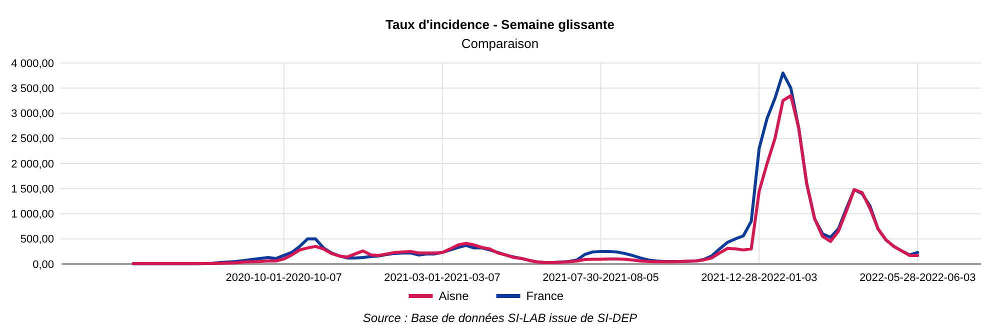 Image resolution: width=1000 pixels, height=329 pixels. Describe the element at coordinates (600, 278) in the screenshot. I see `x-tick-label: 2021-07-30-2021-08-05` at that location.